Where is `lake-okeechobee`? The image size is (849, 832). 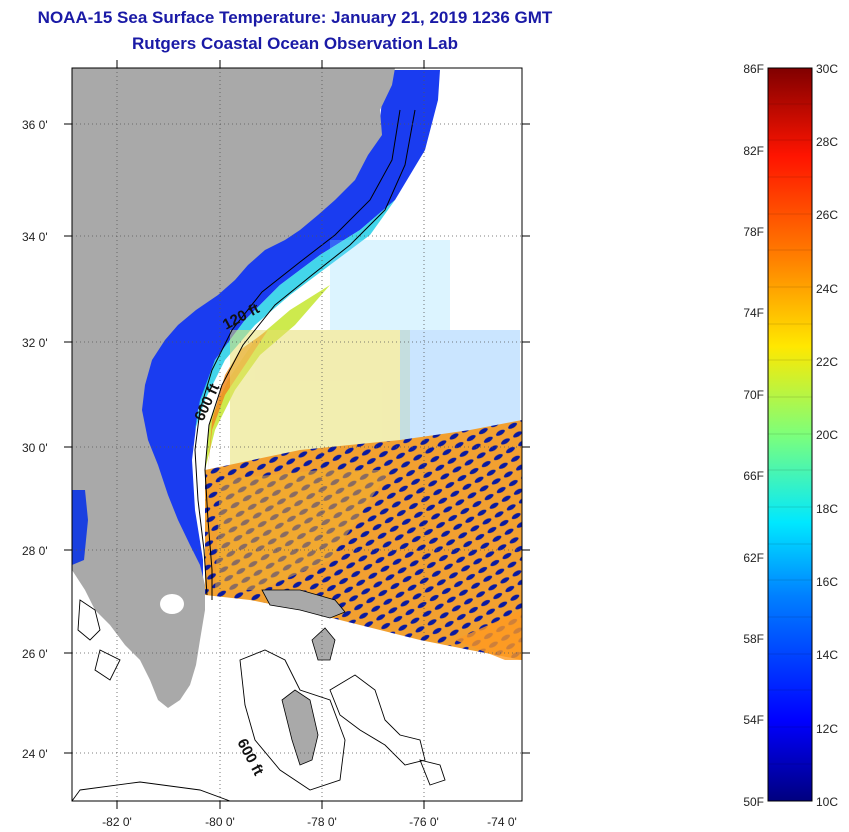 lake-okeechobee is located at coordinates (172, 604).